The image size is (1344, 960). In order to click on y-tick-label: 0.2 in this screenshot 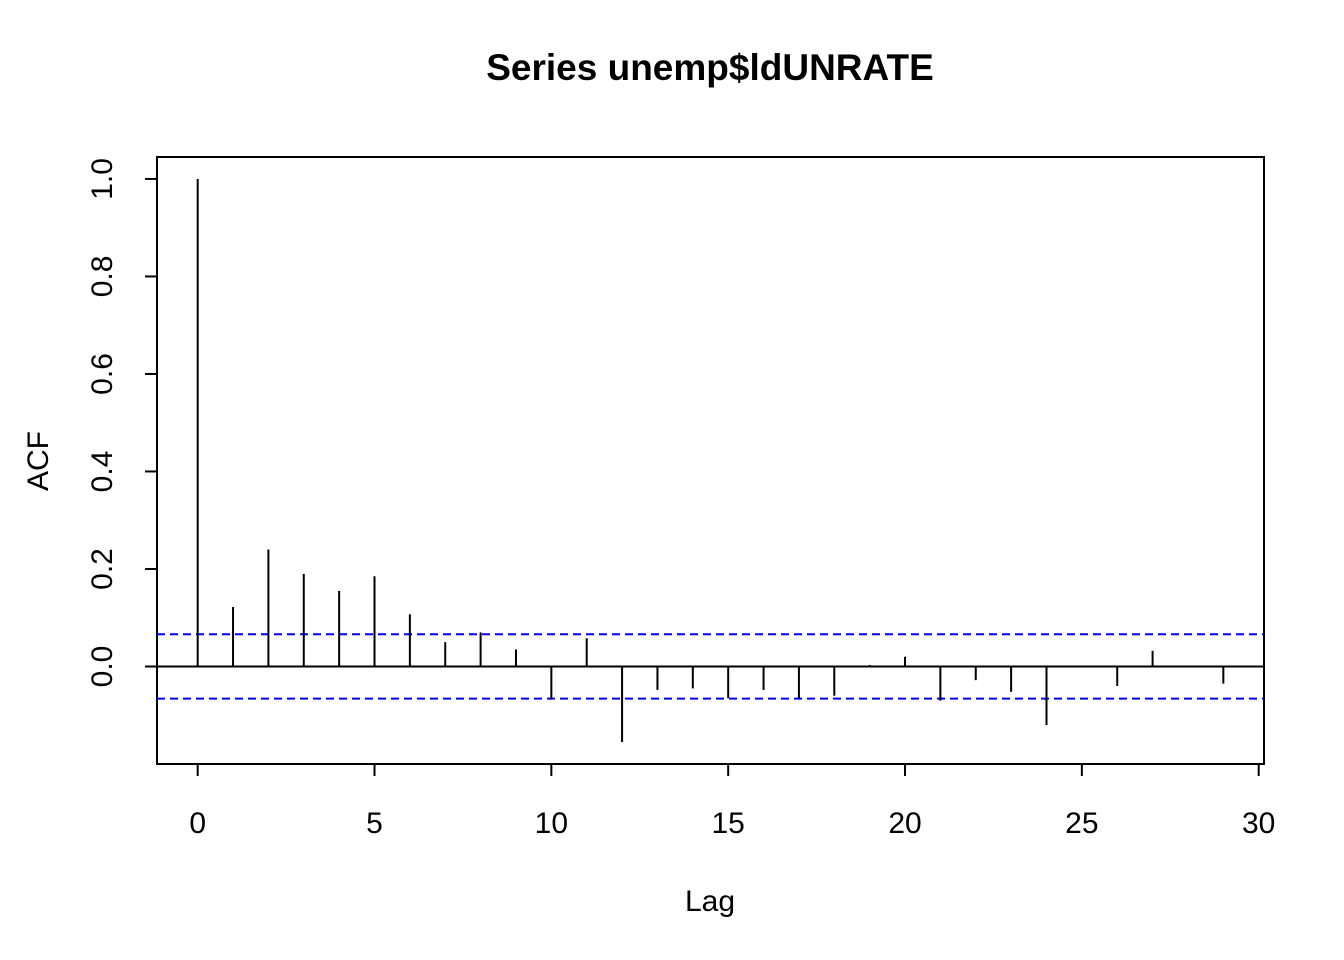, I will do `click(102, 569)`.